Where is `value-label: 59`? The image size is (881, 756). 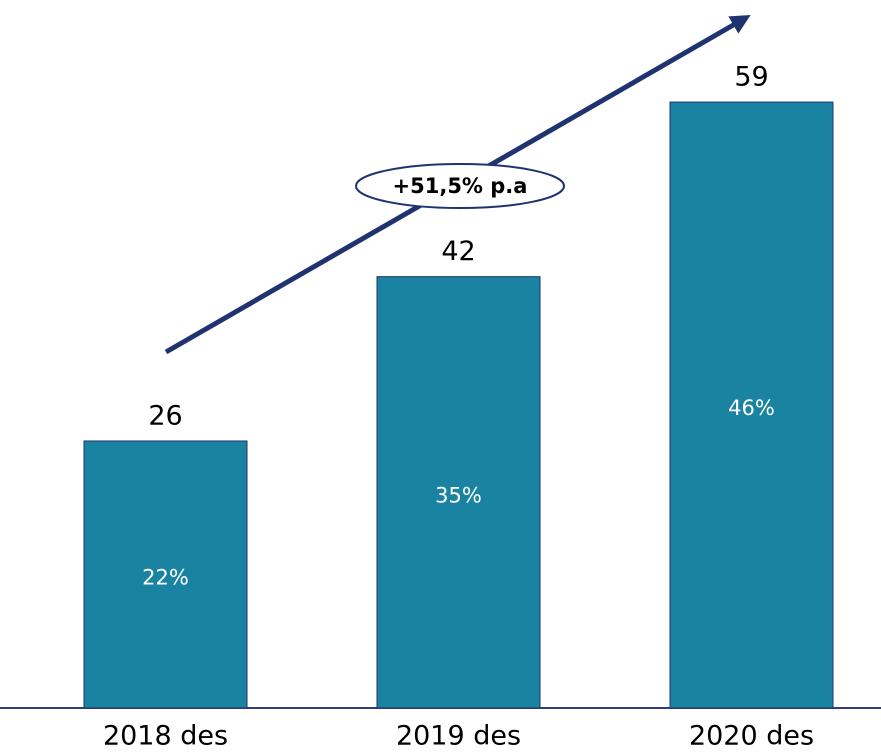 value-label: 59 is located at coordinates (751, 77).